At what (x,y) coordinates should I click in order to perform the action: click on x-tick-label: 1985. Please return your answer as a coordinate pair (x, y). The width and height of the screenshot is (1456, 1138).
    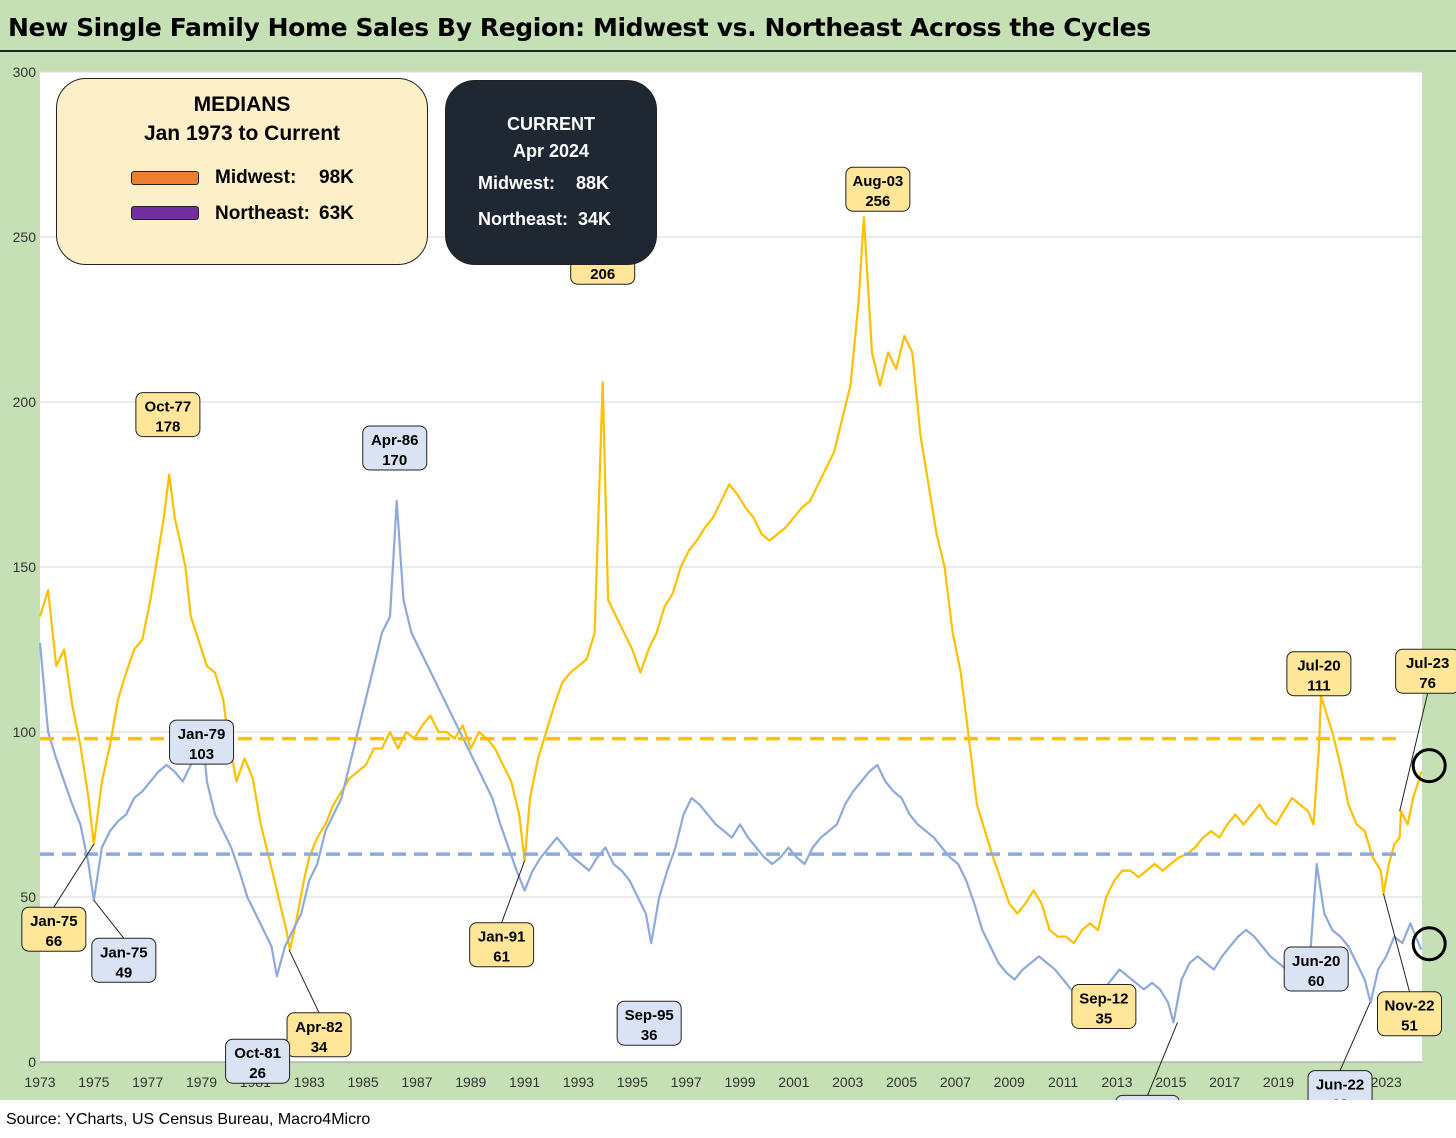
    Looking at the image, I should click on (363, 1082).